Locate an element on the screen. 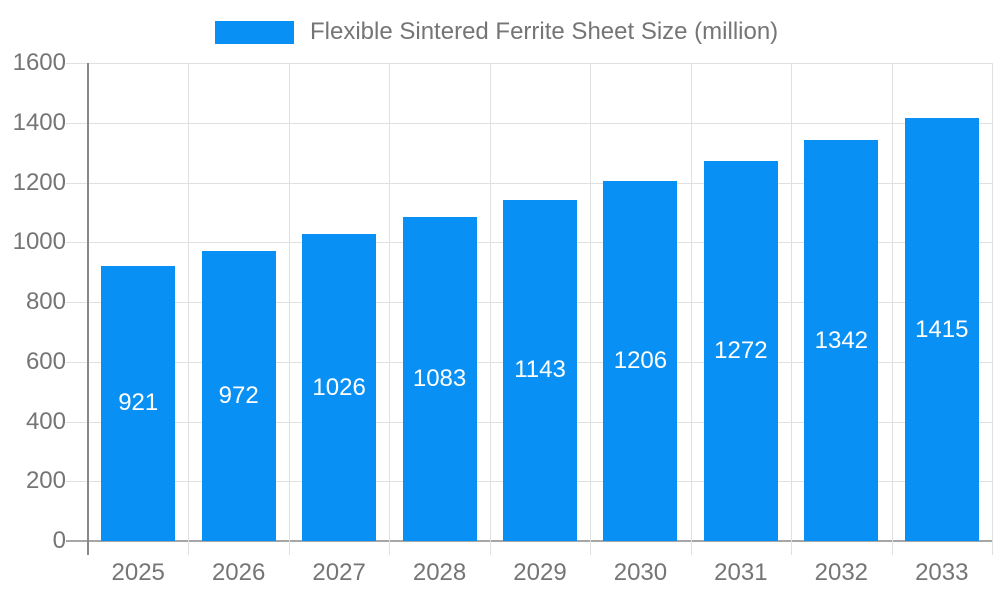 This screenshot has height=600, width=1000. bar-2032: 1342 is located at coordinates (841, 340).